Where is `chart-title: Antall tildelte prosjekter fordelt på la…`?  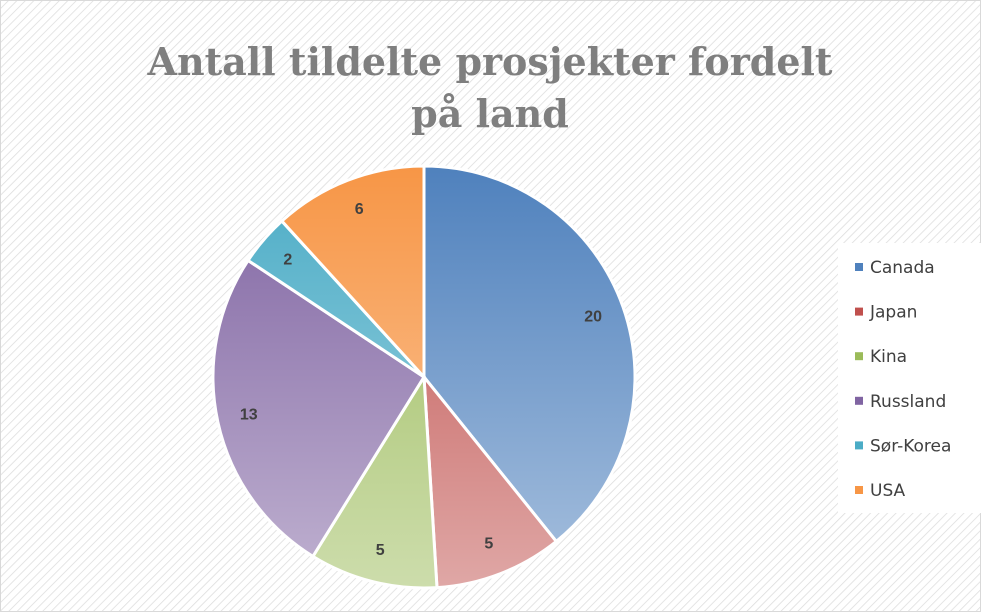 chart-title: Antall tildelte prosjekter fordelt på la… is located at coordinates (490, 87).